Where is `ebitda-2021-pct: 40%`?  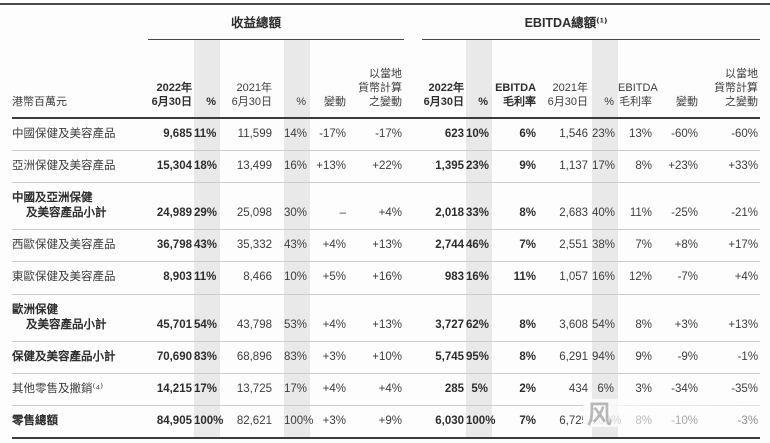 ebitda-2021-pct: 40% is located at coordinates (605, 206).